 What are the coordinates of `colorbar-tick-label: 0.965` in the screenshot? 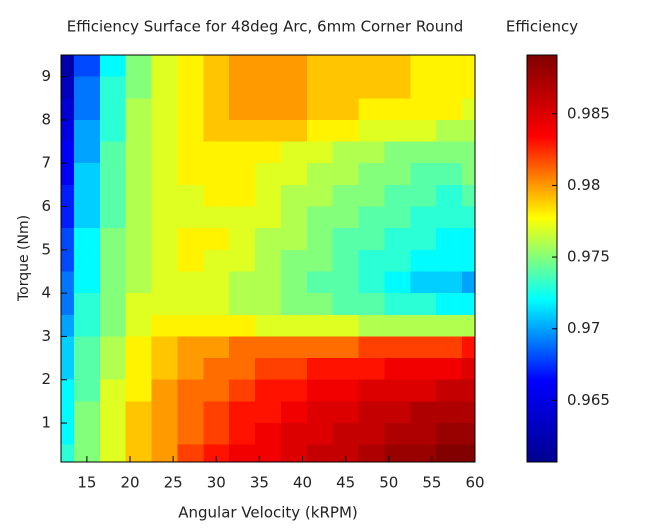 It's located at (588, 400).